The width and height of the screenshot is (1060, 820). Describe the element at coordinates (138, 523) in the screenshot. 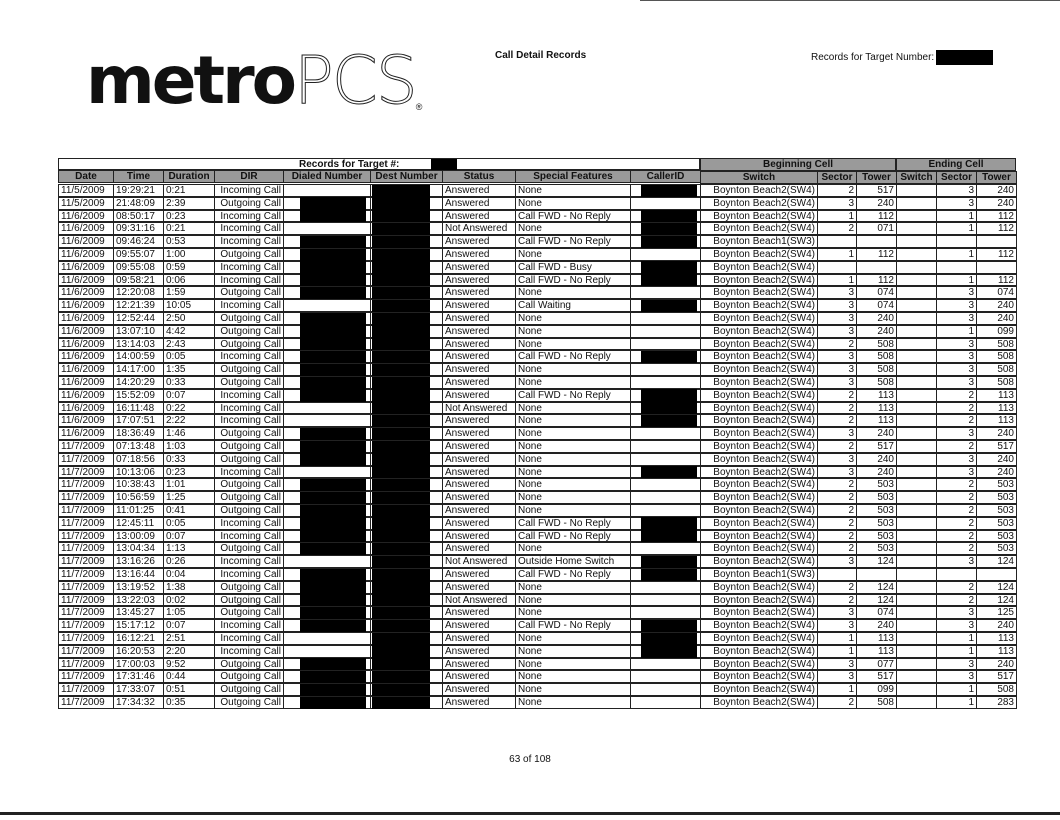

I see `cell-time: 12:45:11` at that location.